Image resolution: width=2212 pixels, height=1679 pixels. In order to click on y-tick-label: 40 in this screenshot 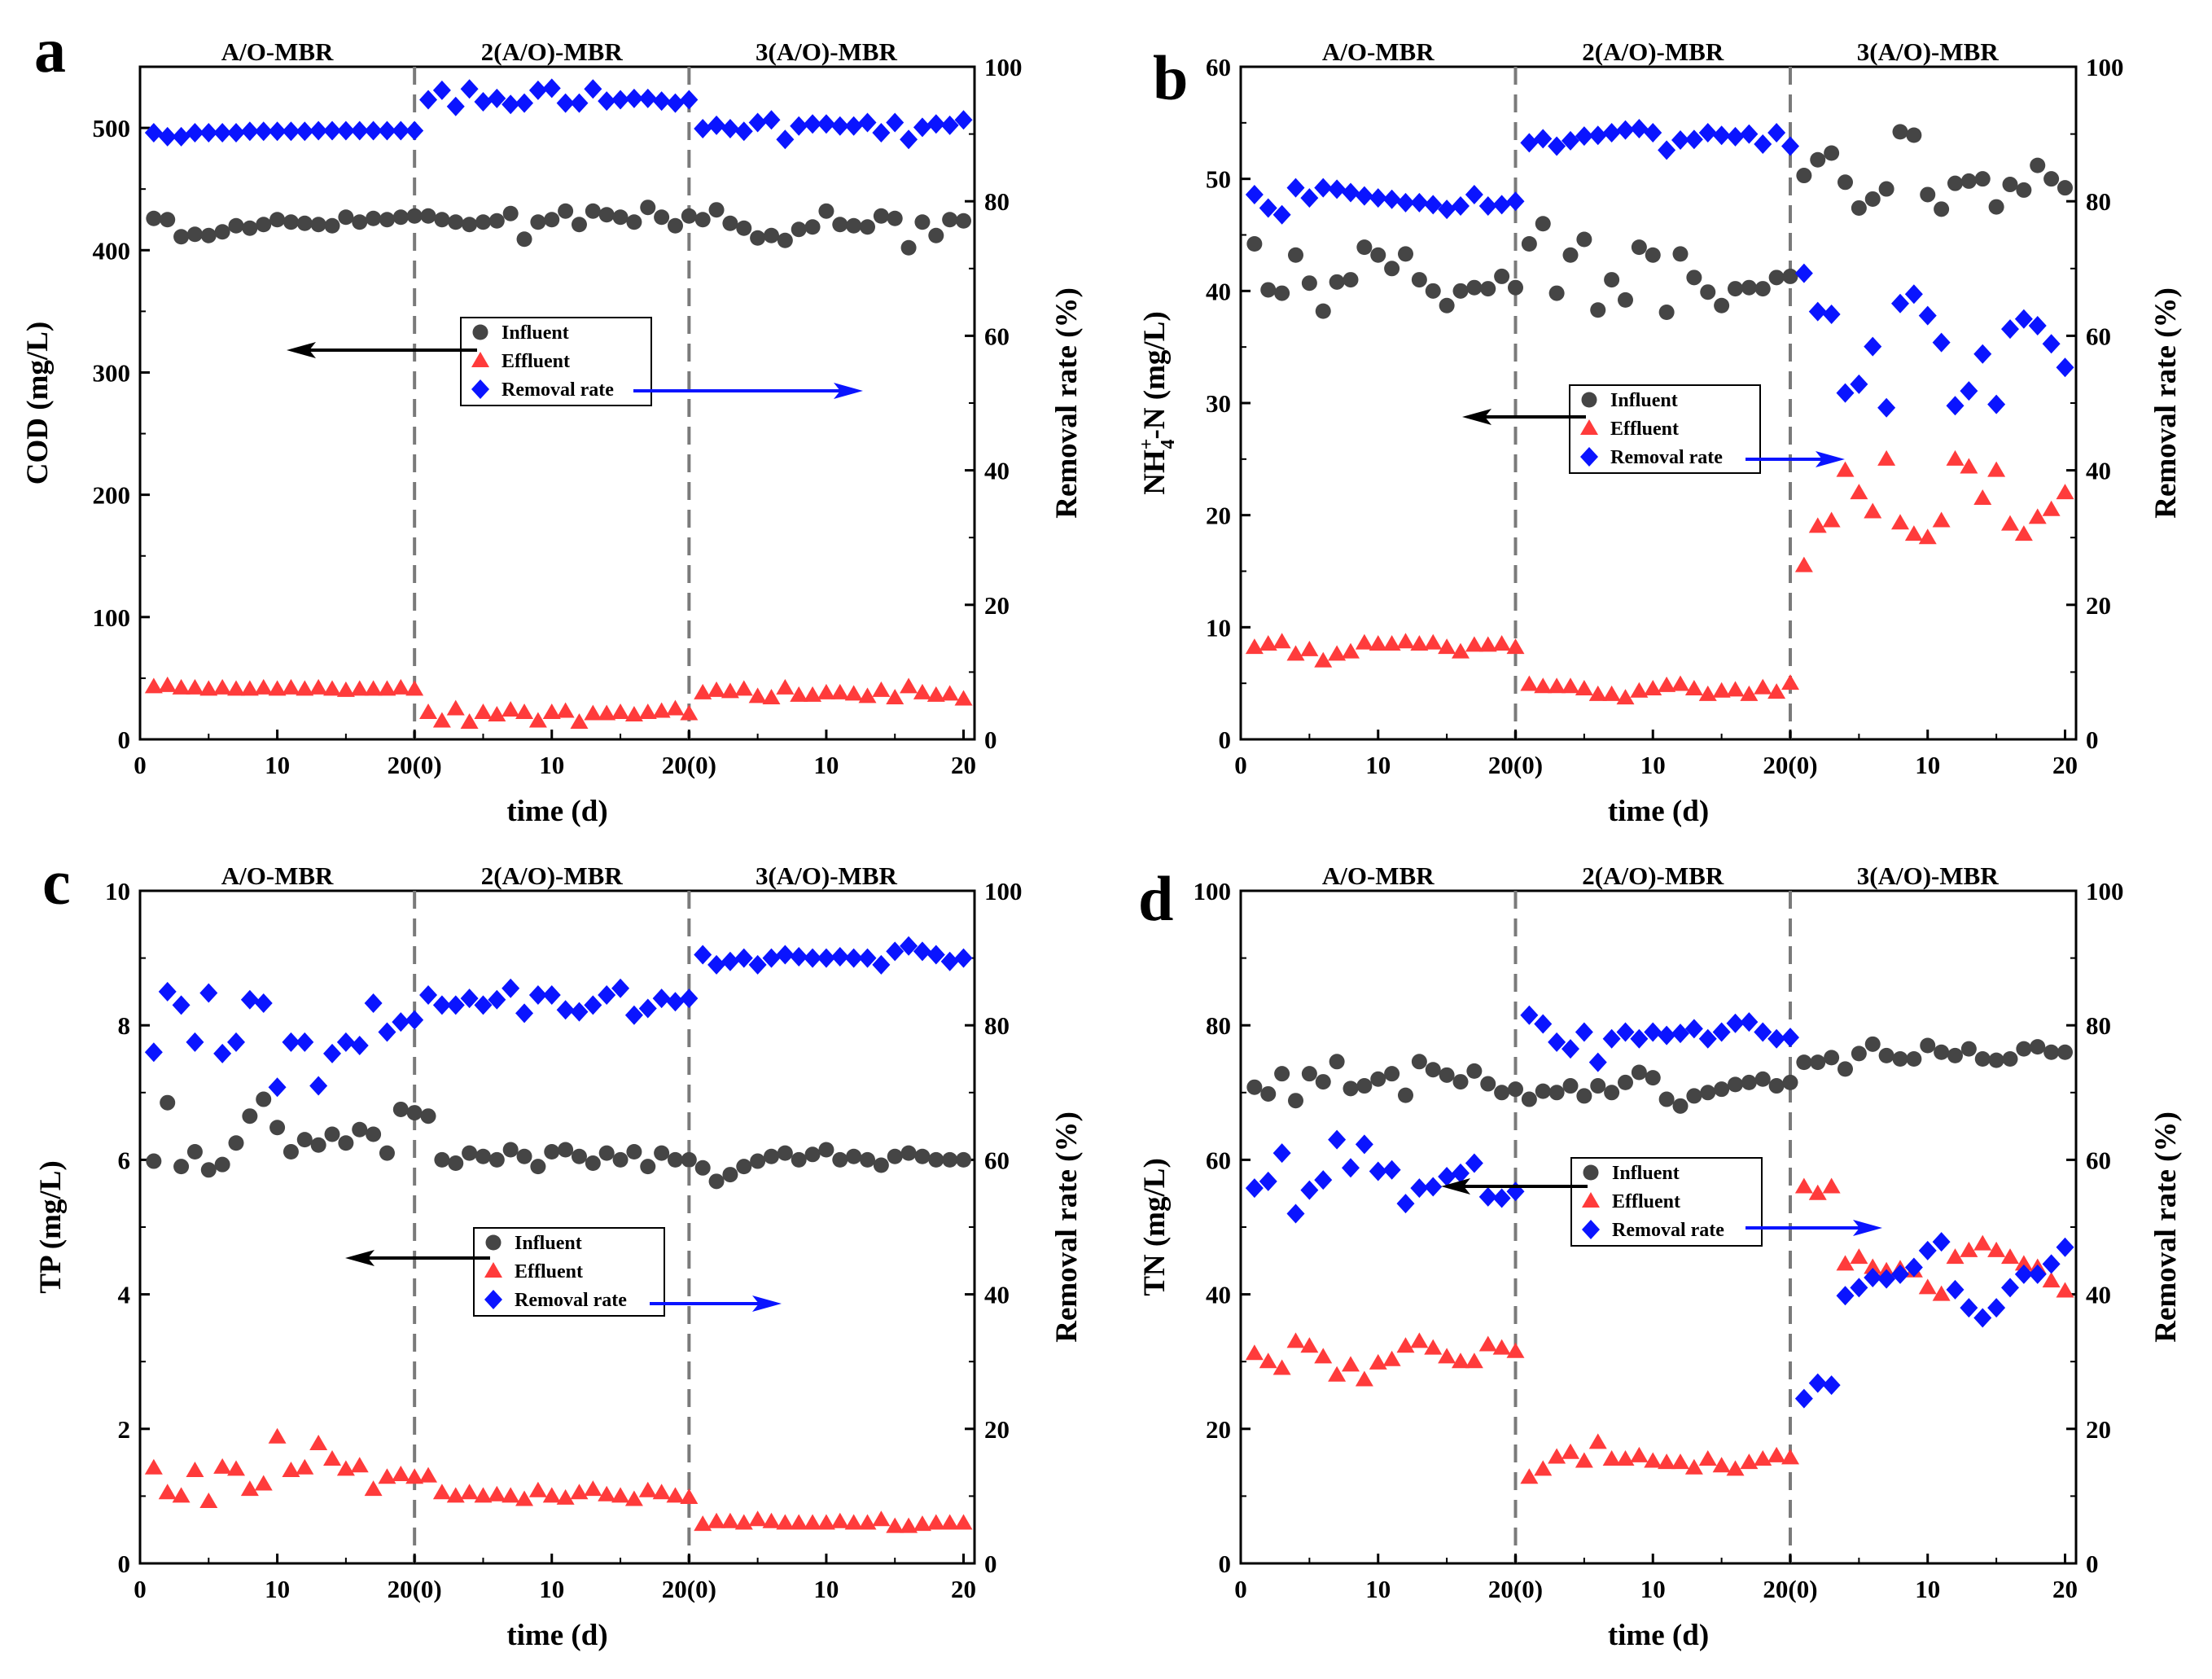, I will do `click(1218, 1295)`.